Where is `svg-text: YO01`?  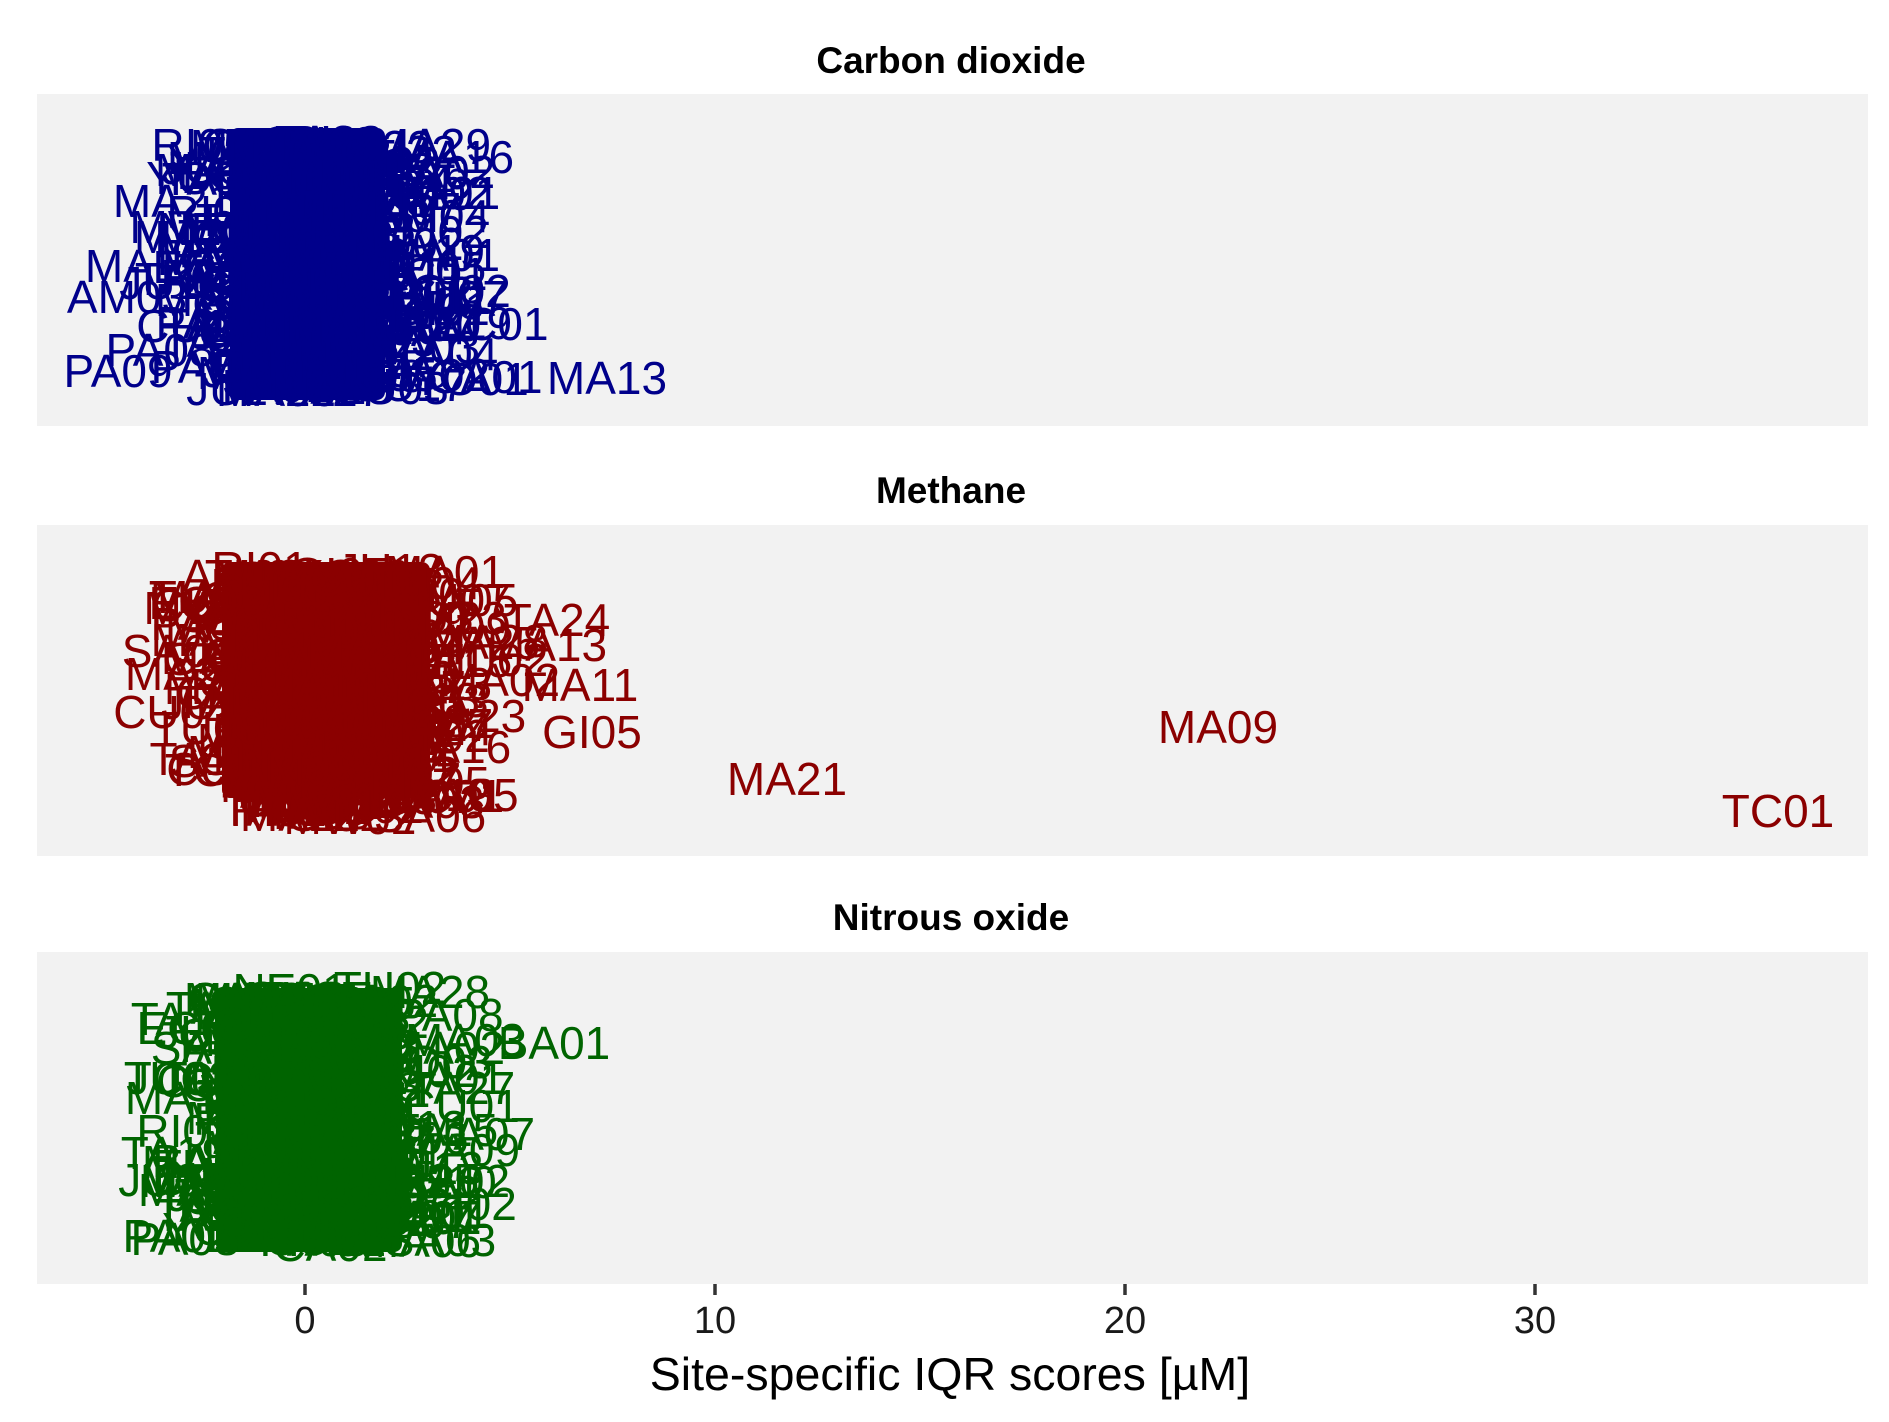
svg-text: YO01 is located at coordinates (255, 285).